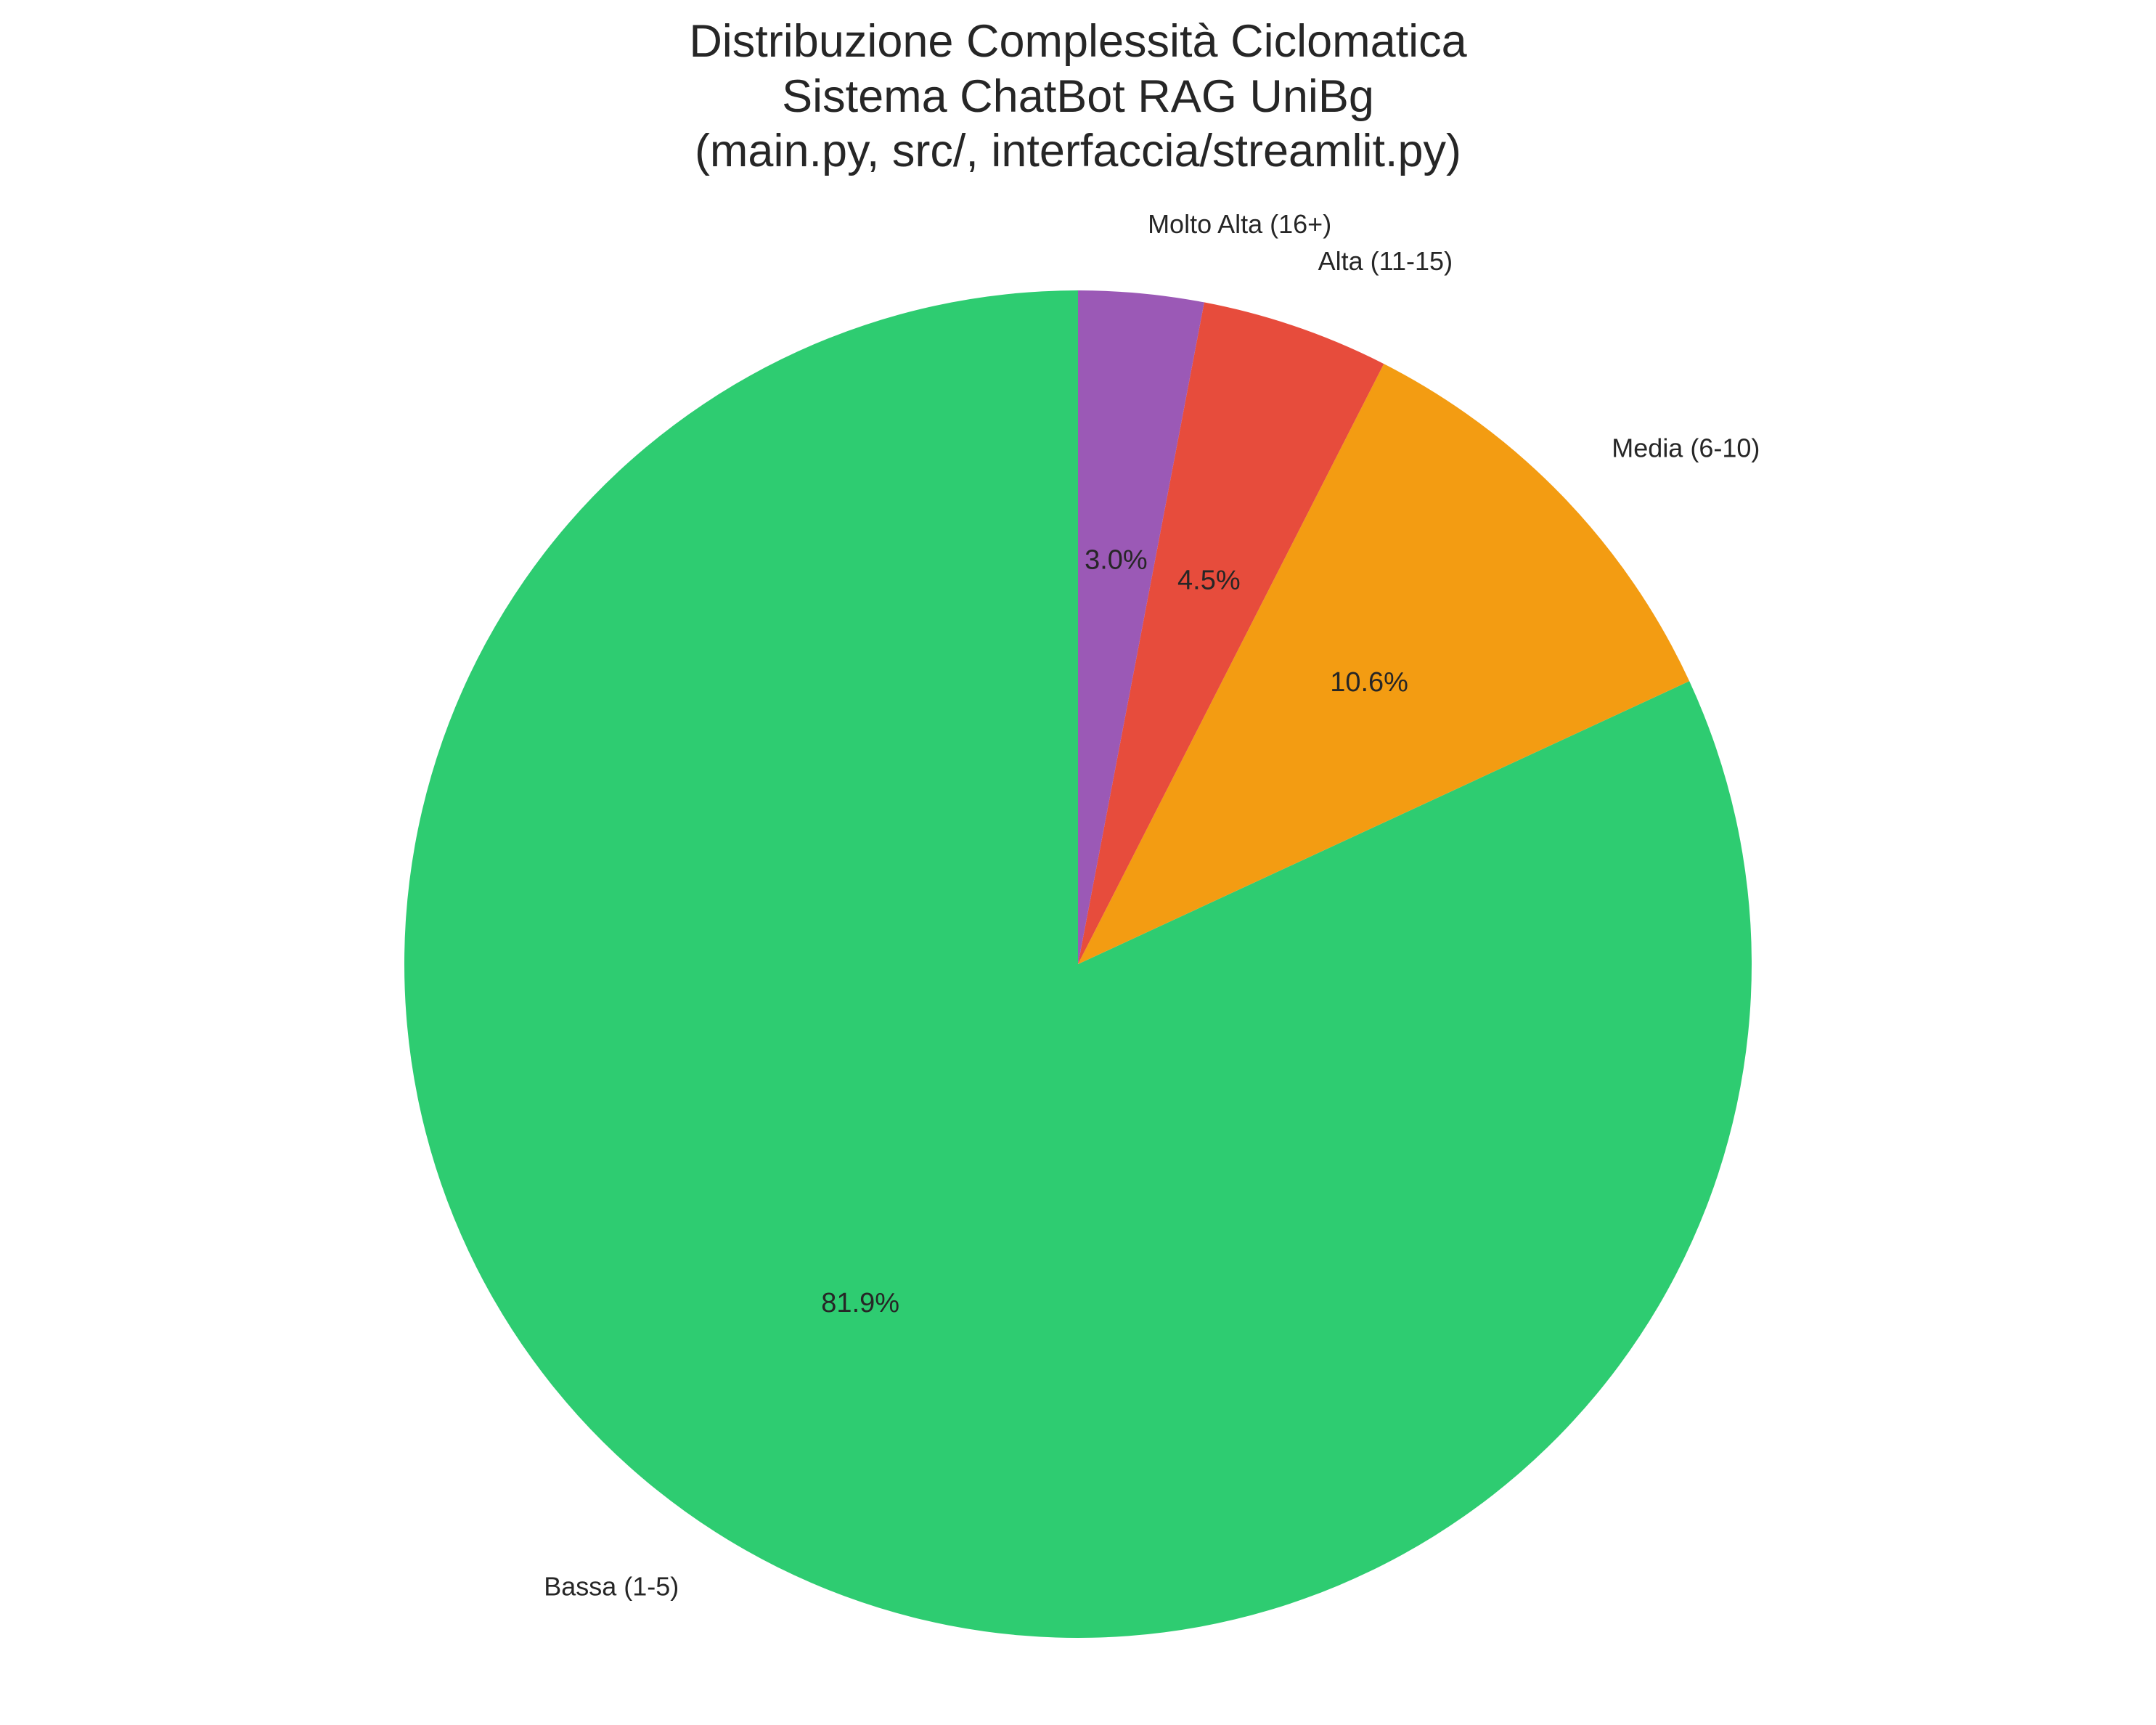 This screenshot has width=2156, height=1725. Describe the element at coordinates (860, 1303) in the screenshot. I see `pct-label-bassa-1-5: 81.9%` at that location.